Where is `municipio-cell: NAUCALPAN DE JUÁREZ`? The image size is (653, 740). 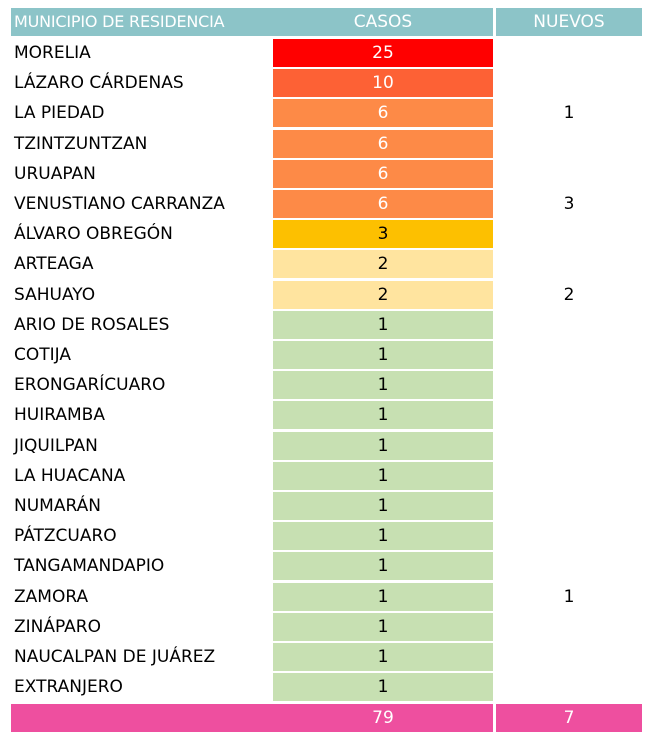 municipio-cell: NAUCALPAN DE JUÁREZ is located at coordinates (115, 657).